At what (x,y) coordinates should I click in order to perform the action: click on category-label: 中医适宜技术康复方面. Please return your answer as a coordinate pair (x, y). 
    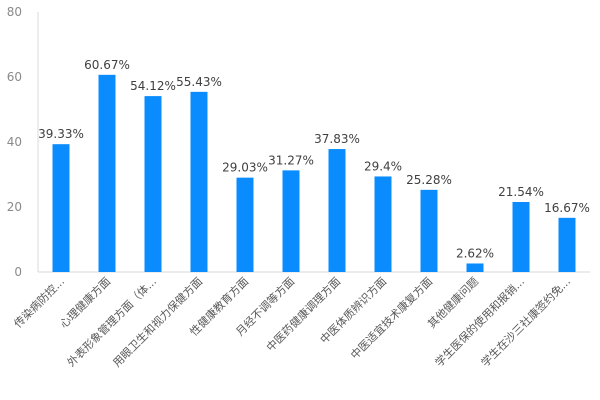
    Looking at the image, I should click on (391, 318).